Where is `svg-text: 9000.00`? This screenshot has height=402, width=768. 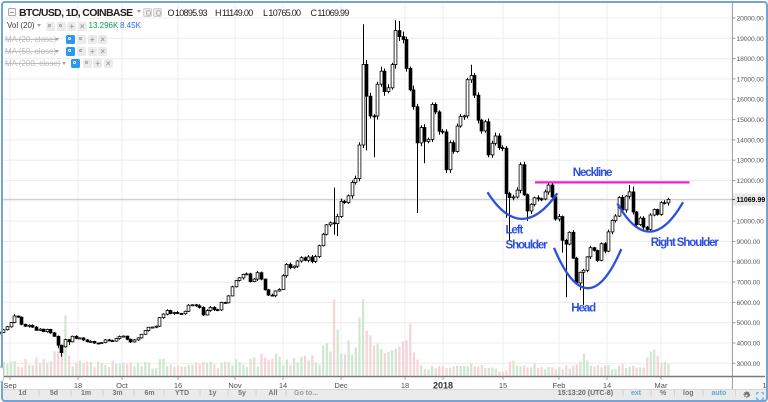
svg-text: 9000.00 is located at coordinates (749, 242).